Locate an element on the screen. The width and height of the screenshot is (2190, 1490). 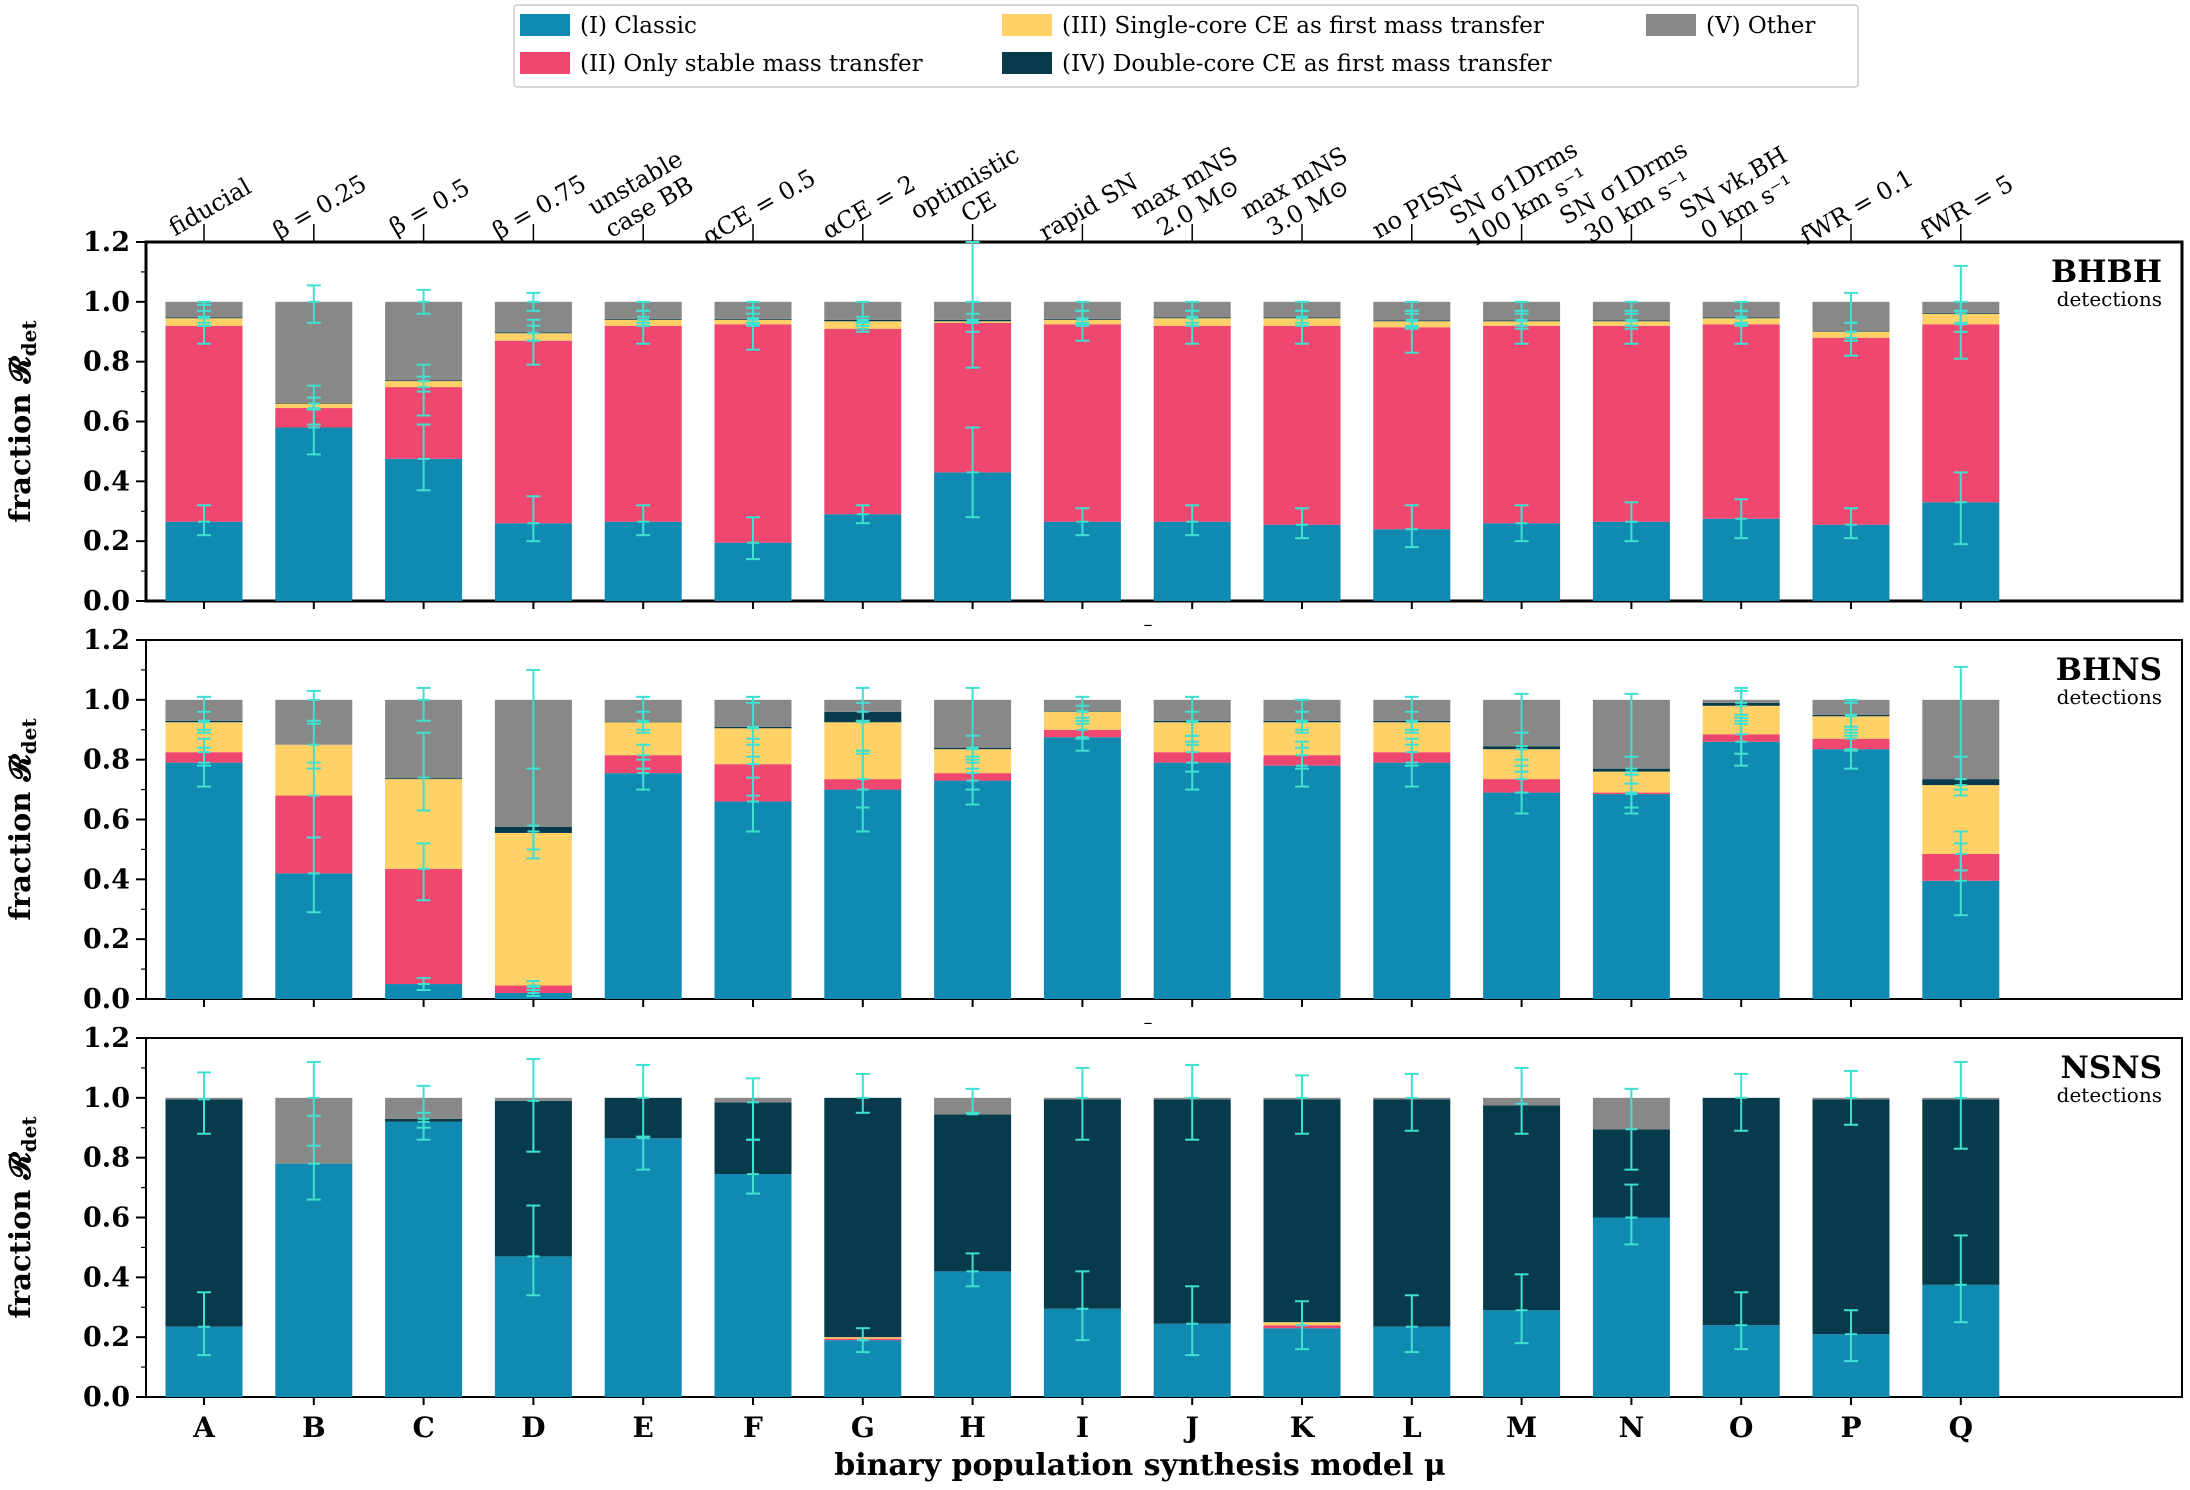
model-name-text: β = 0.75 is located at coordinates (539, 207).